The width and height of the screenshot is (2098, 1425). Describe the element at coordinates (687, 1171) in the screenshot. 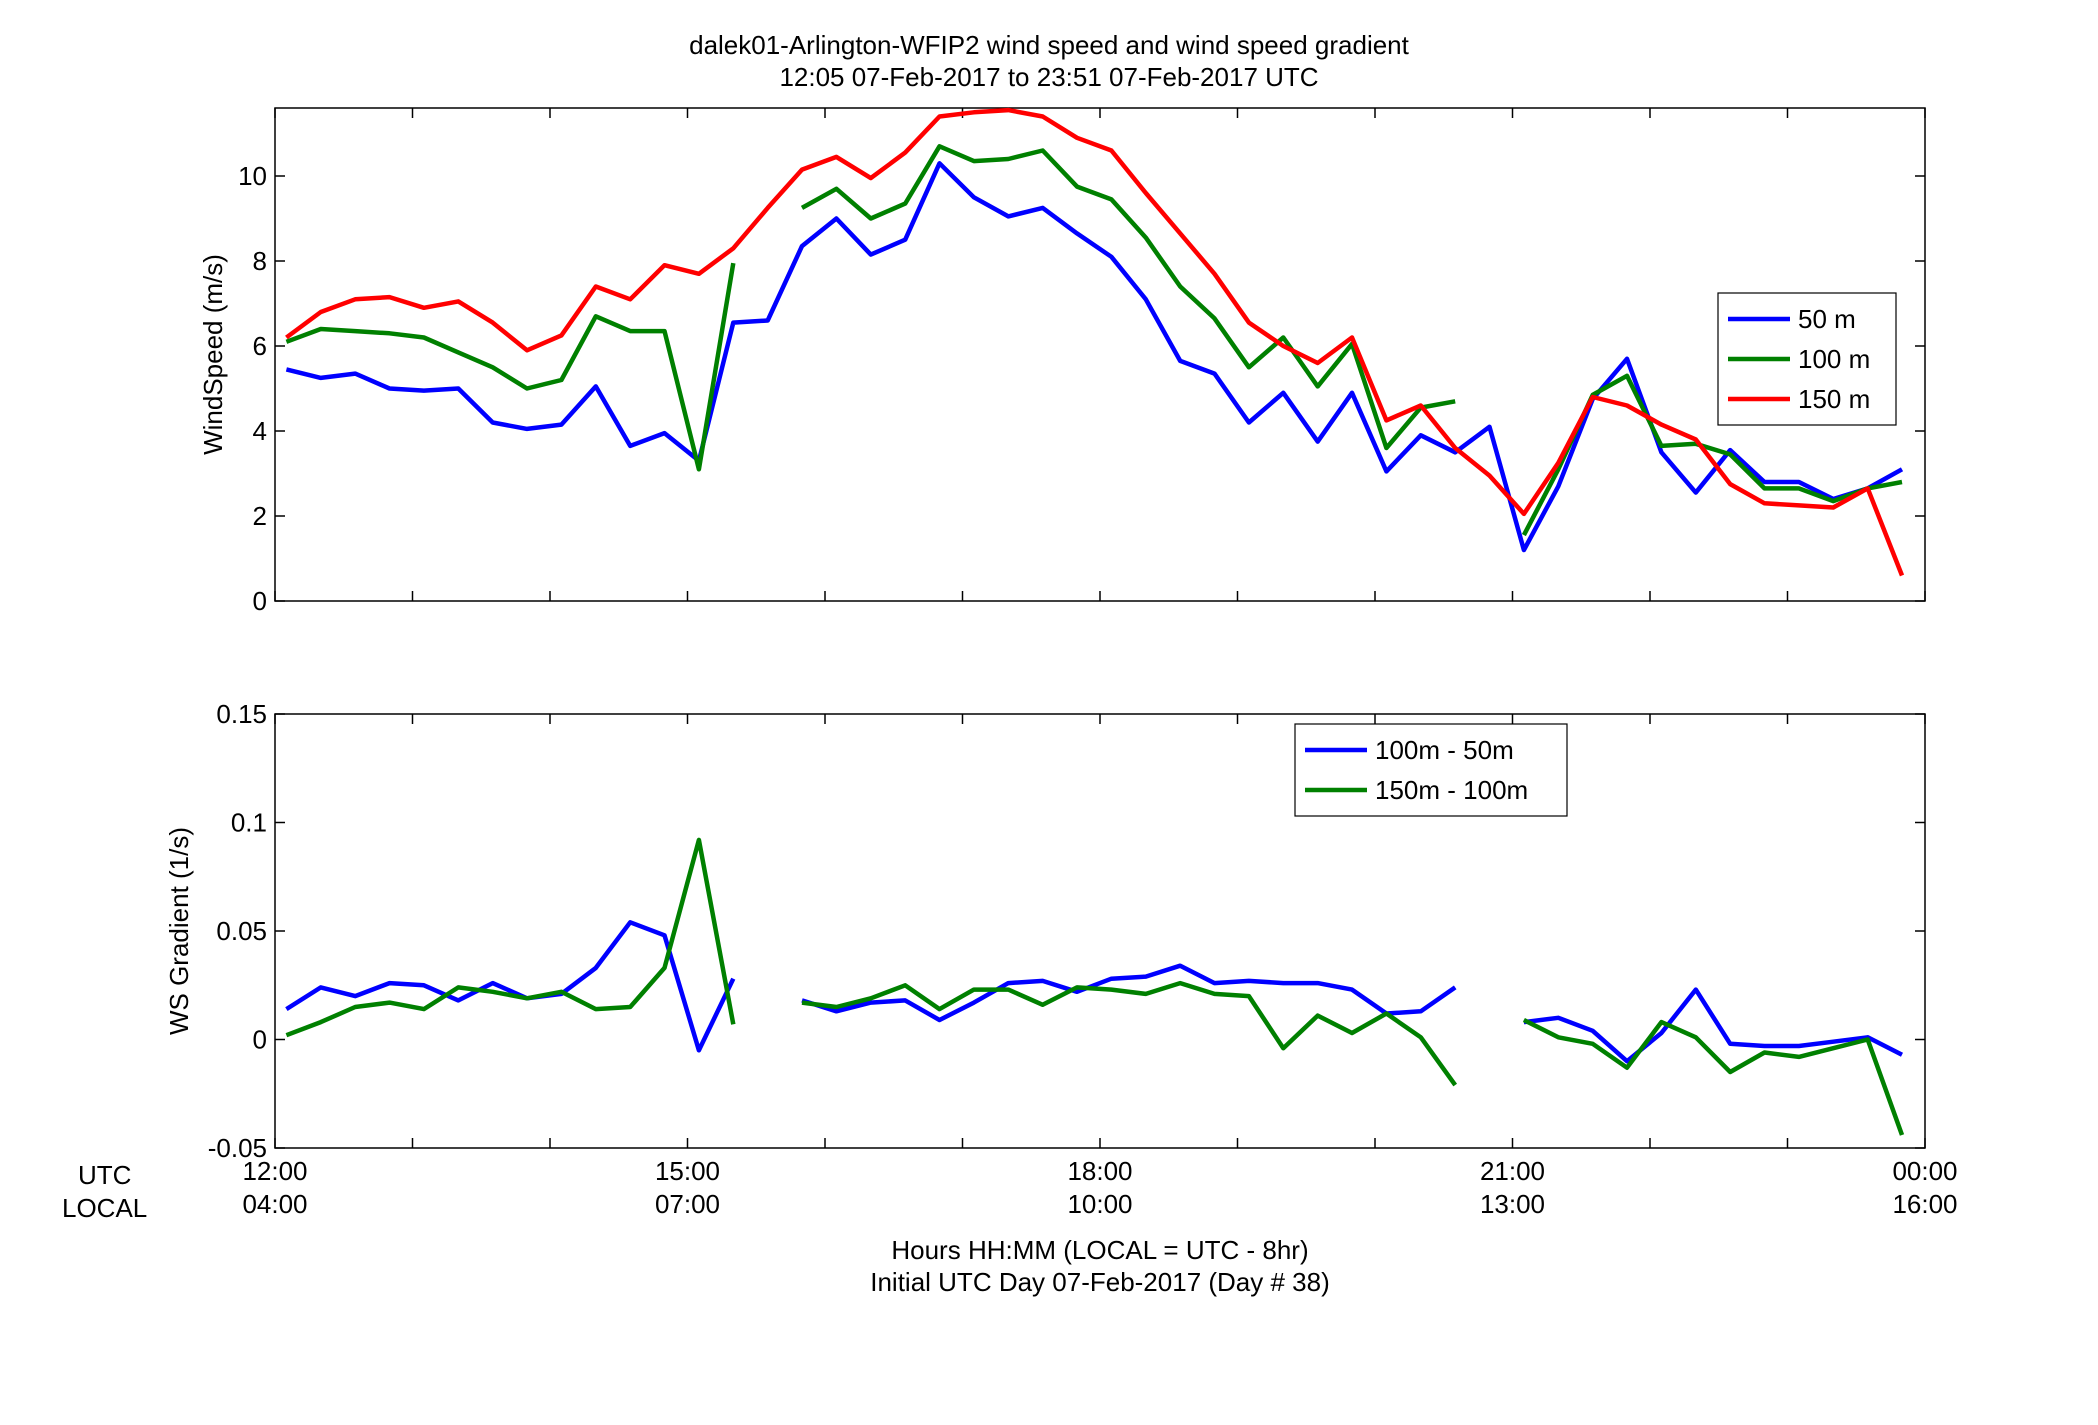

I see `x-tick-label-utc: 15:00` at that location.